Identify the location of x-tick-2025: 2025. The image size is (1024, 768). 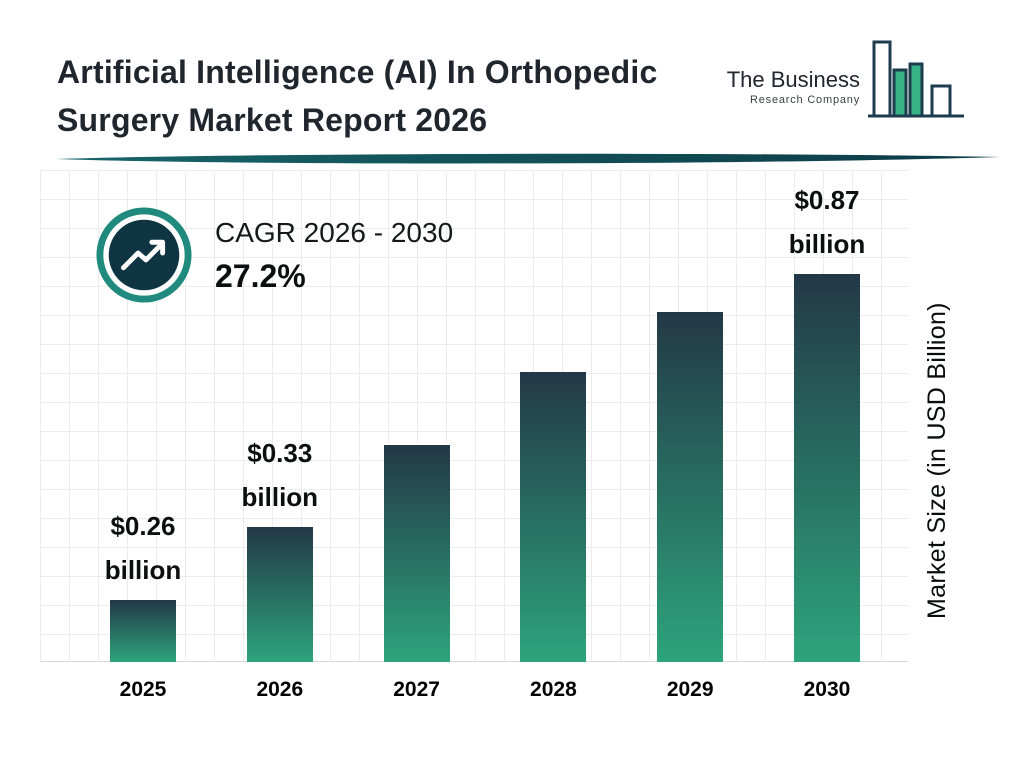
(143, 689).